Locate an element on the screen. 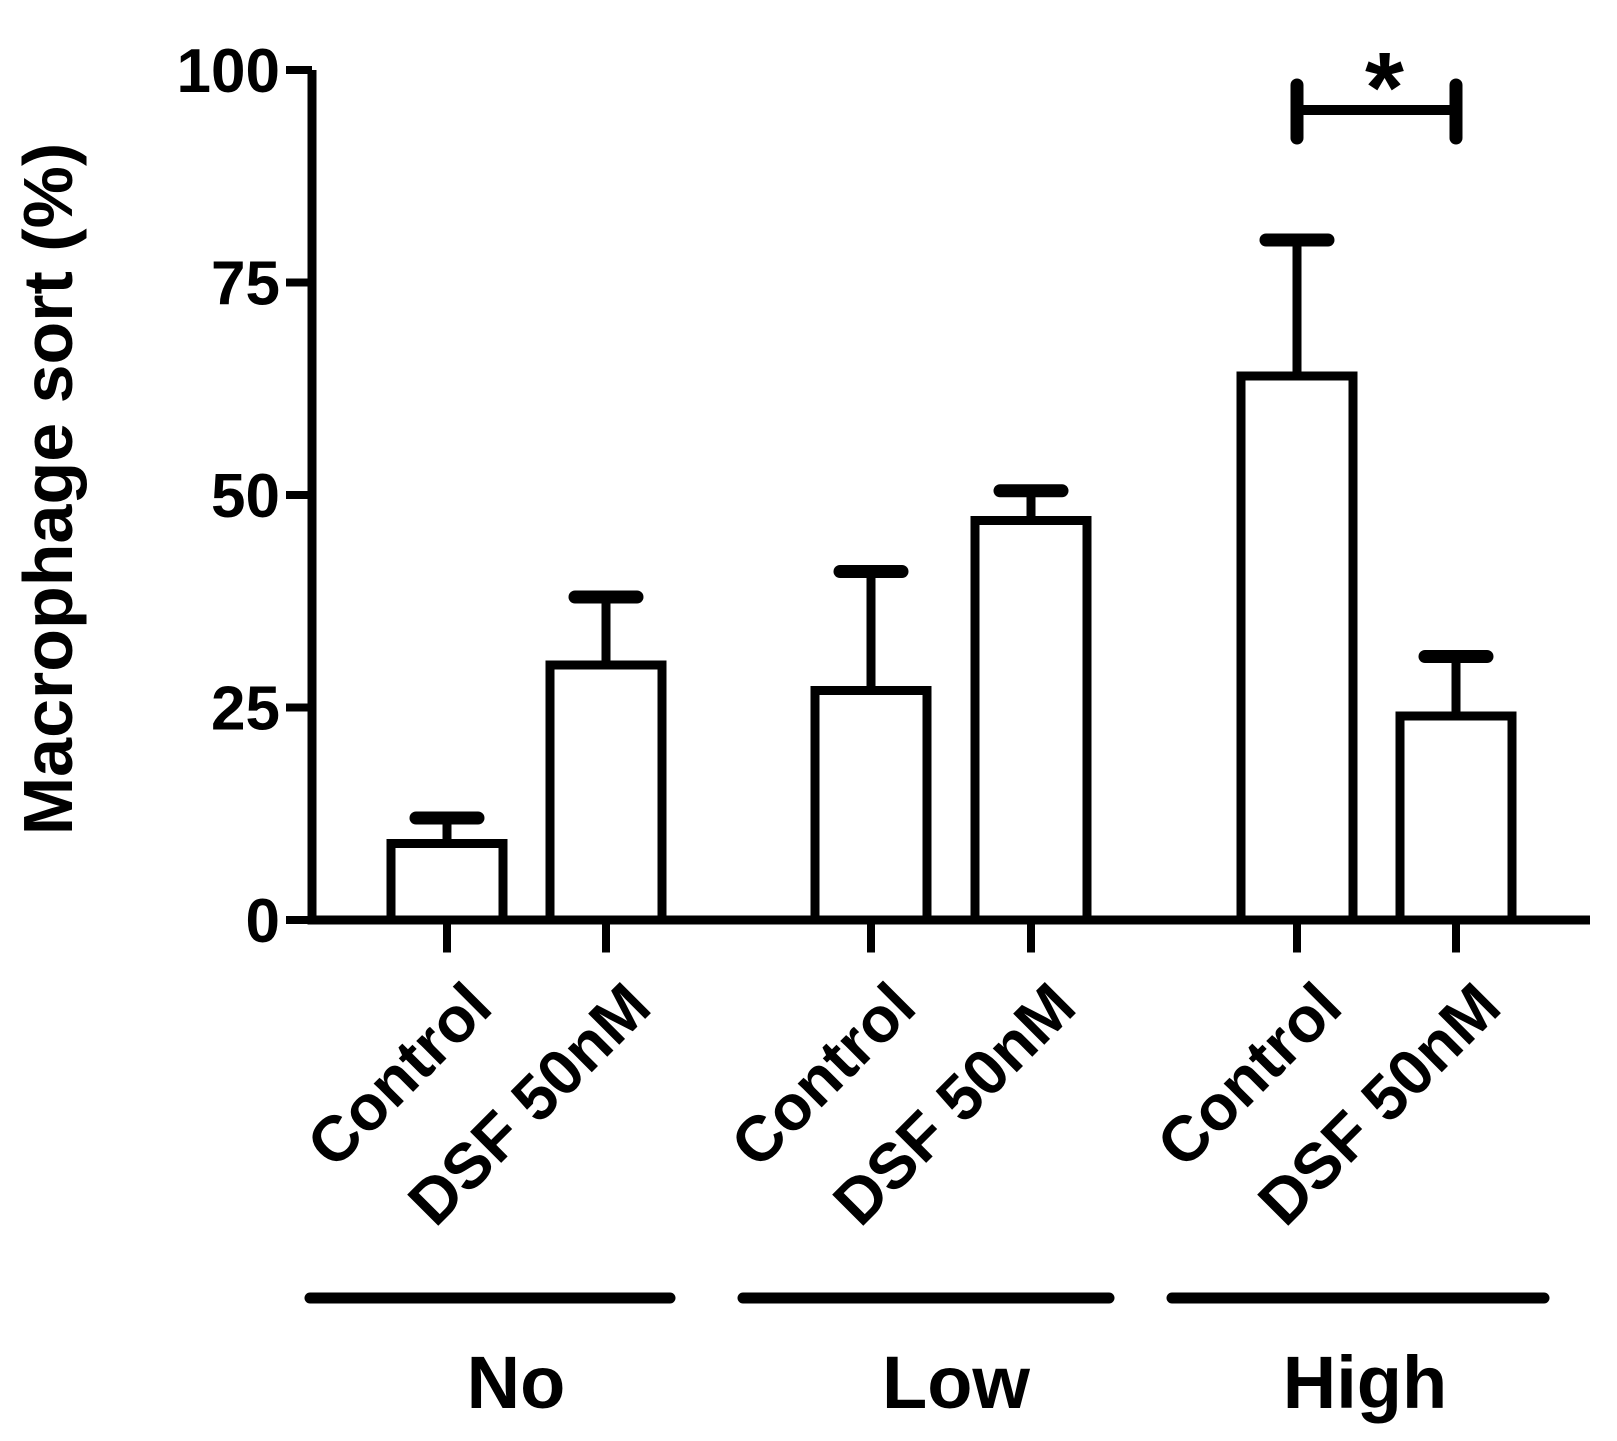 Image resolution: width=1617 pixels, height=1441 pixels. bar-no-control is located at coordinates (447, 882).